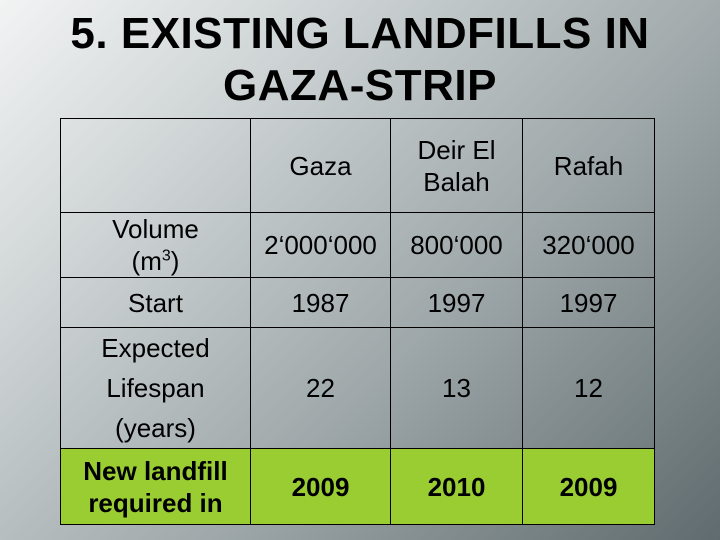  What do you see at coordinates (155, 486) in the screenshot?
I see `row-label-new-landfill: New landfill required in` at bounding box center [155, 486].